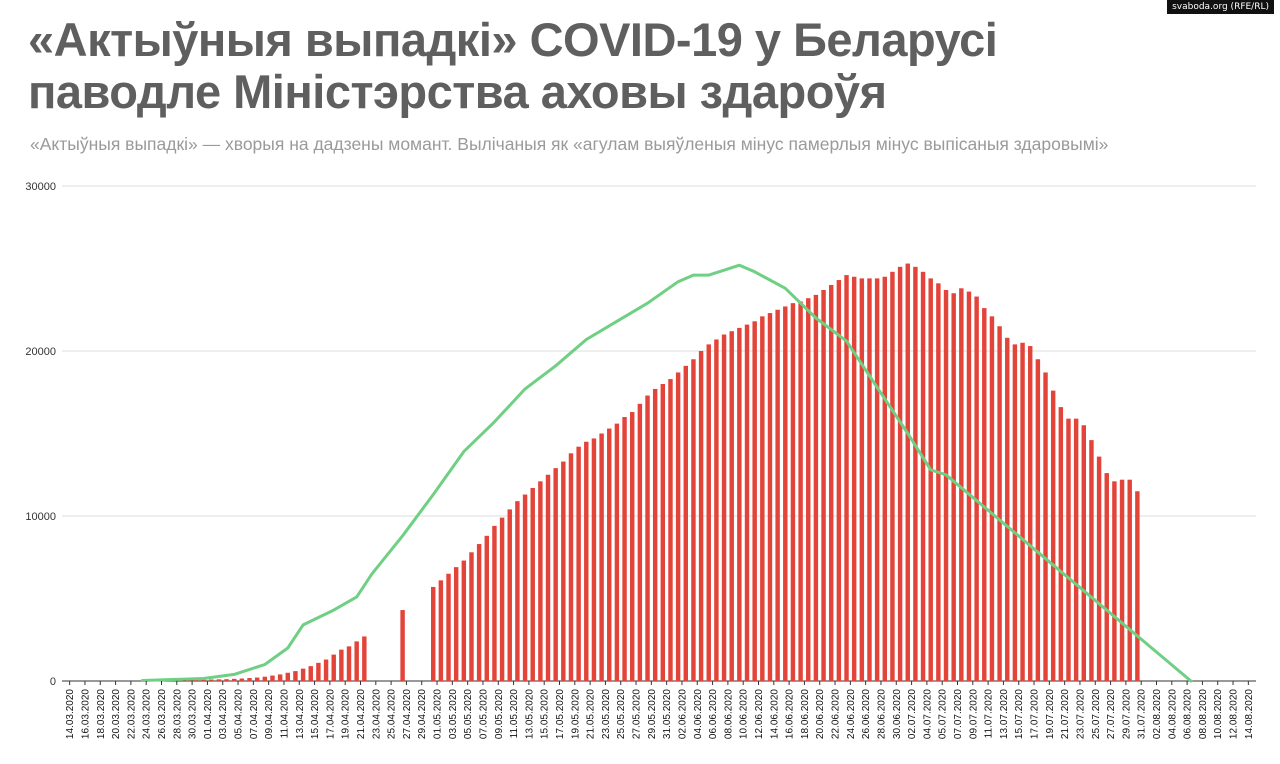  What do you see at coordinates (897, 714) in the screenshot?
I see `x-tick-label: 30.06.2020` at bounding box center [897, 714].